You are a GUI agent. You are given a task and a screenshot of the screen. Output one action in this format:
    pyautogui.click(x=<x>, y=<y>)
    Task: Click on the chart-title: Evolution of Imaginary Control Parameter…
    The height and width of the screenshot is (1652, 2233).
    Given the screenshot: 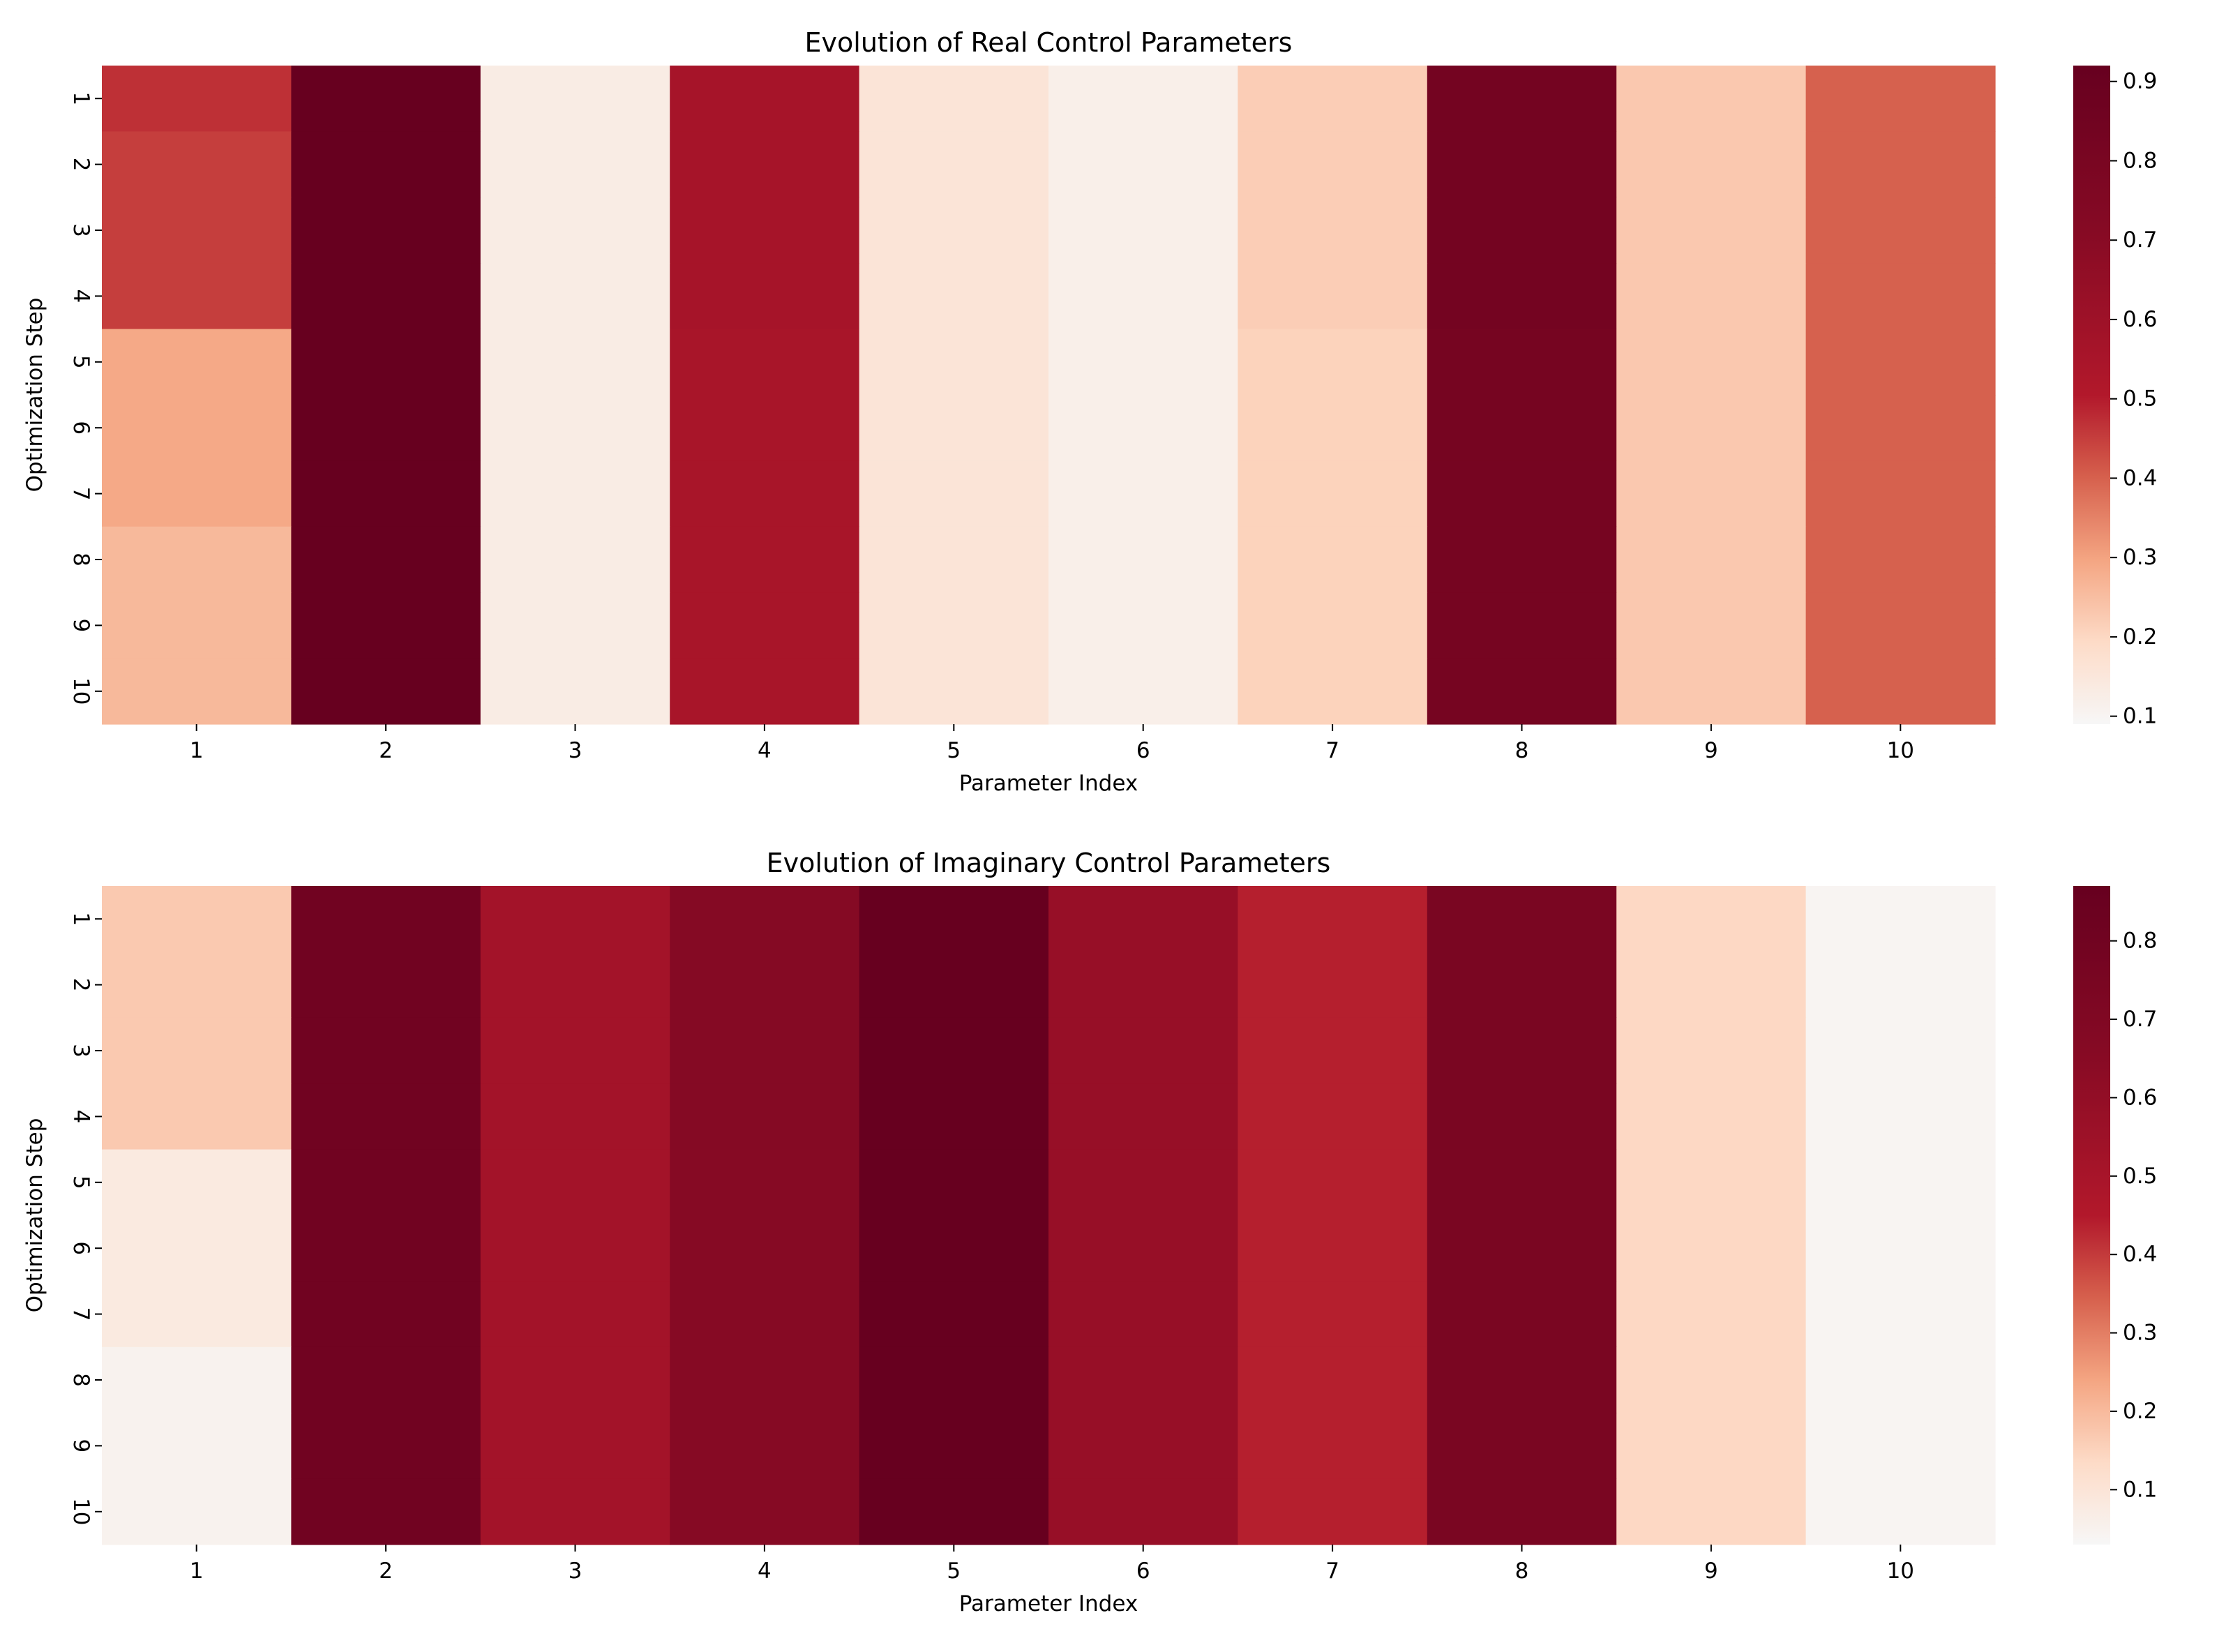 What is the action you would take?
    pyautogui.click(x=1049, y=863)
    